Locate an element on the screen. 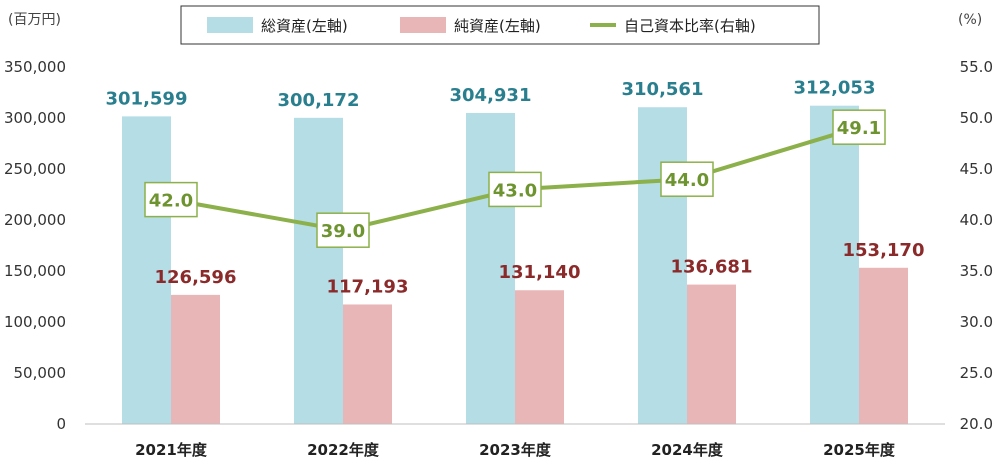  category-label: 2021年度 is located at coordinates (171, 450).